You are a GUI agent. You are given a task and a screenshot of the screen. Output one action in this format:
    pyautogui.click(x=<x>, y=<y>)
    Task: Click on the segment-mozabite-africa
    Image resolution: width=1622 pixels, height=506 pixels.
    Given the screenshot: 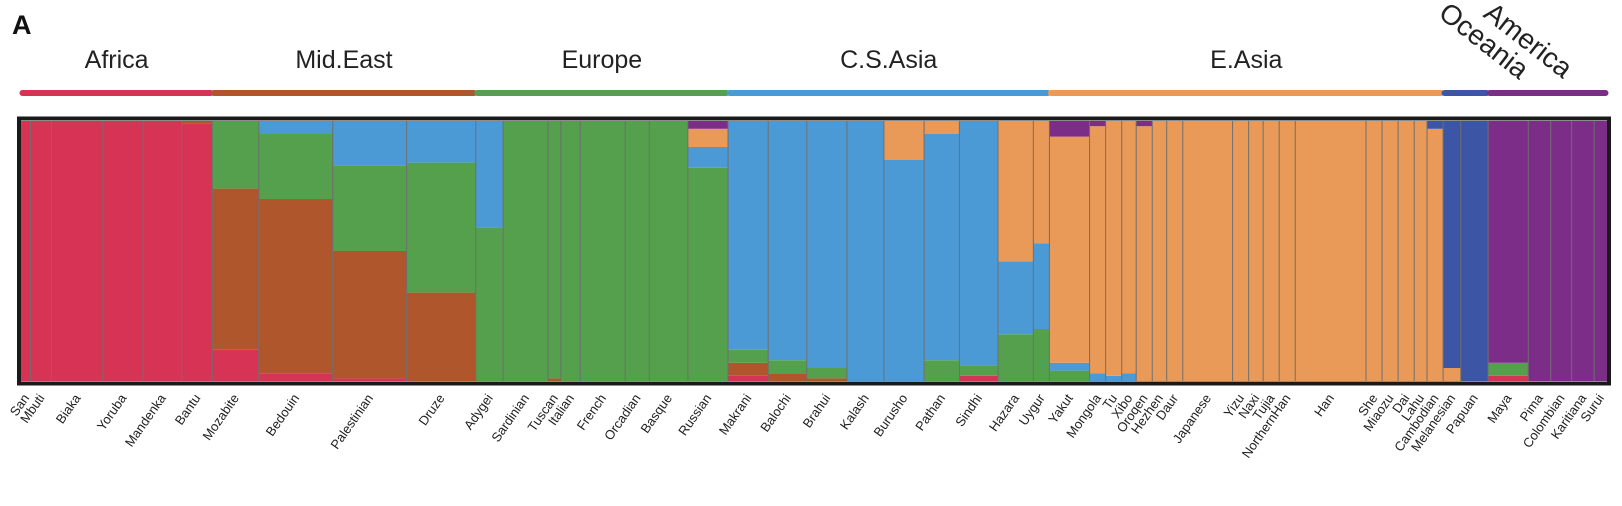 What is the action you would take?
    pyautogui.click(x=236, y=365)
    